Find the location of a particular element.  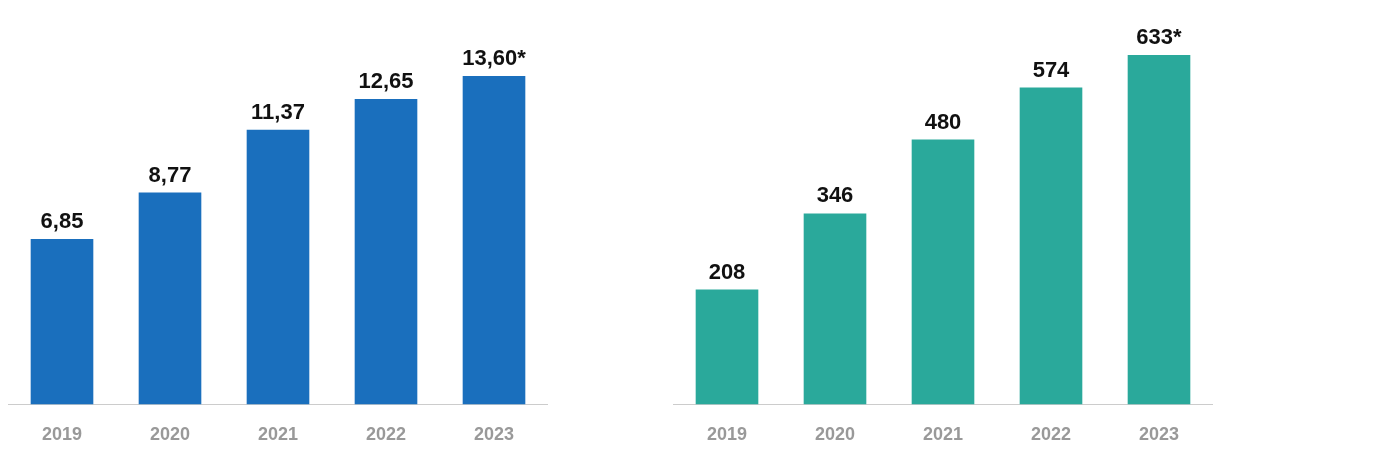

data-label: 11,37 is located at coordinates (278, 111).